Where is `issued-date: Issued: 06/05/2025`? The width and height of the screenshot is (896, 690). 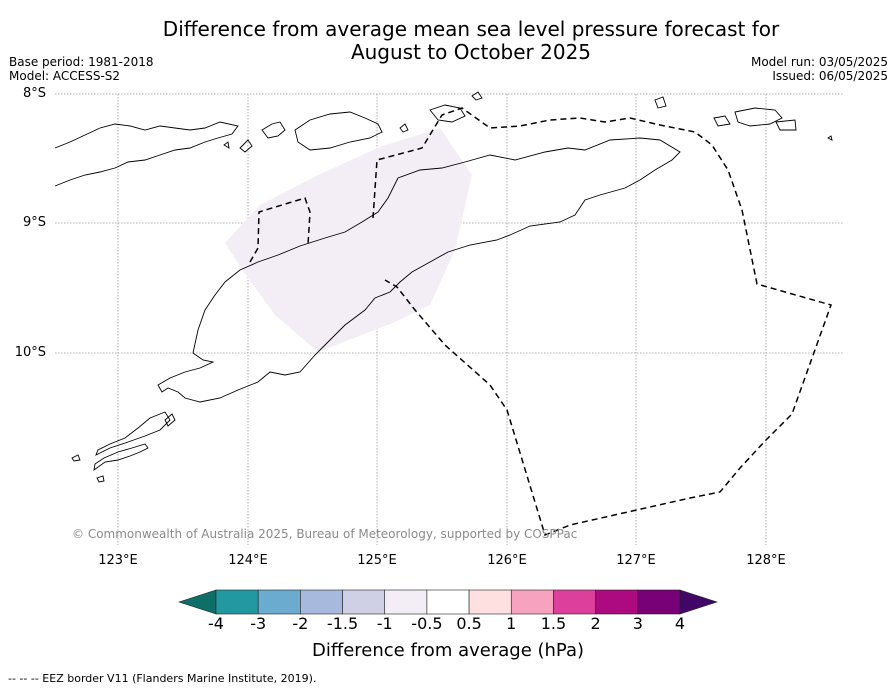 issued-date: Issued: 06/05/2025 is located at coordinates (830, 76).